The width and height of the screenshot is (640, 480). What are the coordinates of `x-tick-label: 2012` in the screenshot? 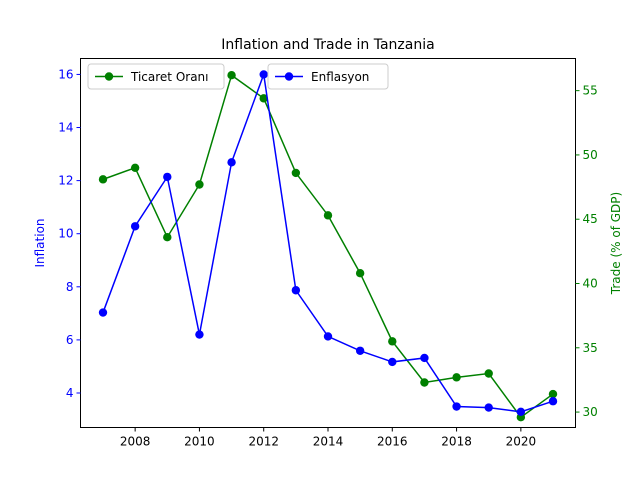 It's located at (263, 442).